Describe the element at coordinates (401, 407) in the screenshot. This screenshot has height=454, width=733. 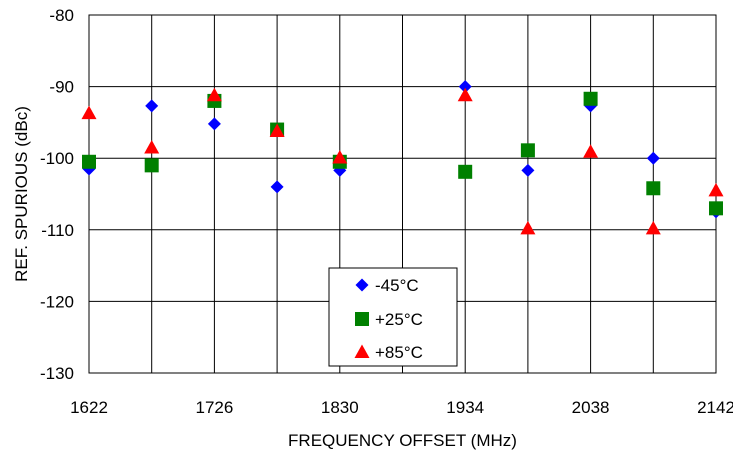
I see `x-axis-ticks: 1622 1726 1830 1934 2038 2142` at that location.